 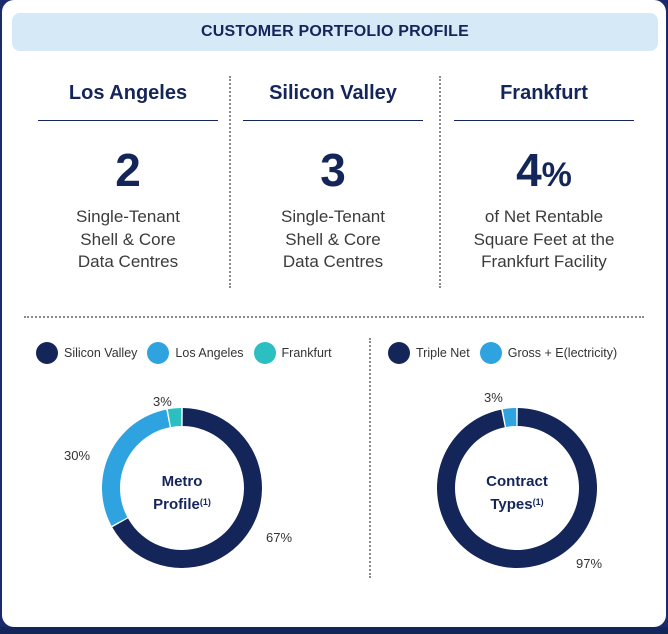 What do you see at coordinates (335, 32) in the screenshot?
I see `page-title: CUSTOMER PORTFOLIO PROFILE` at bounding box center [335, 32].